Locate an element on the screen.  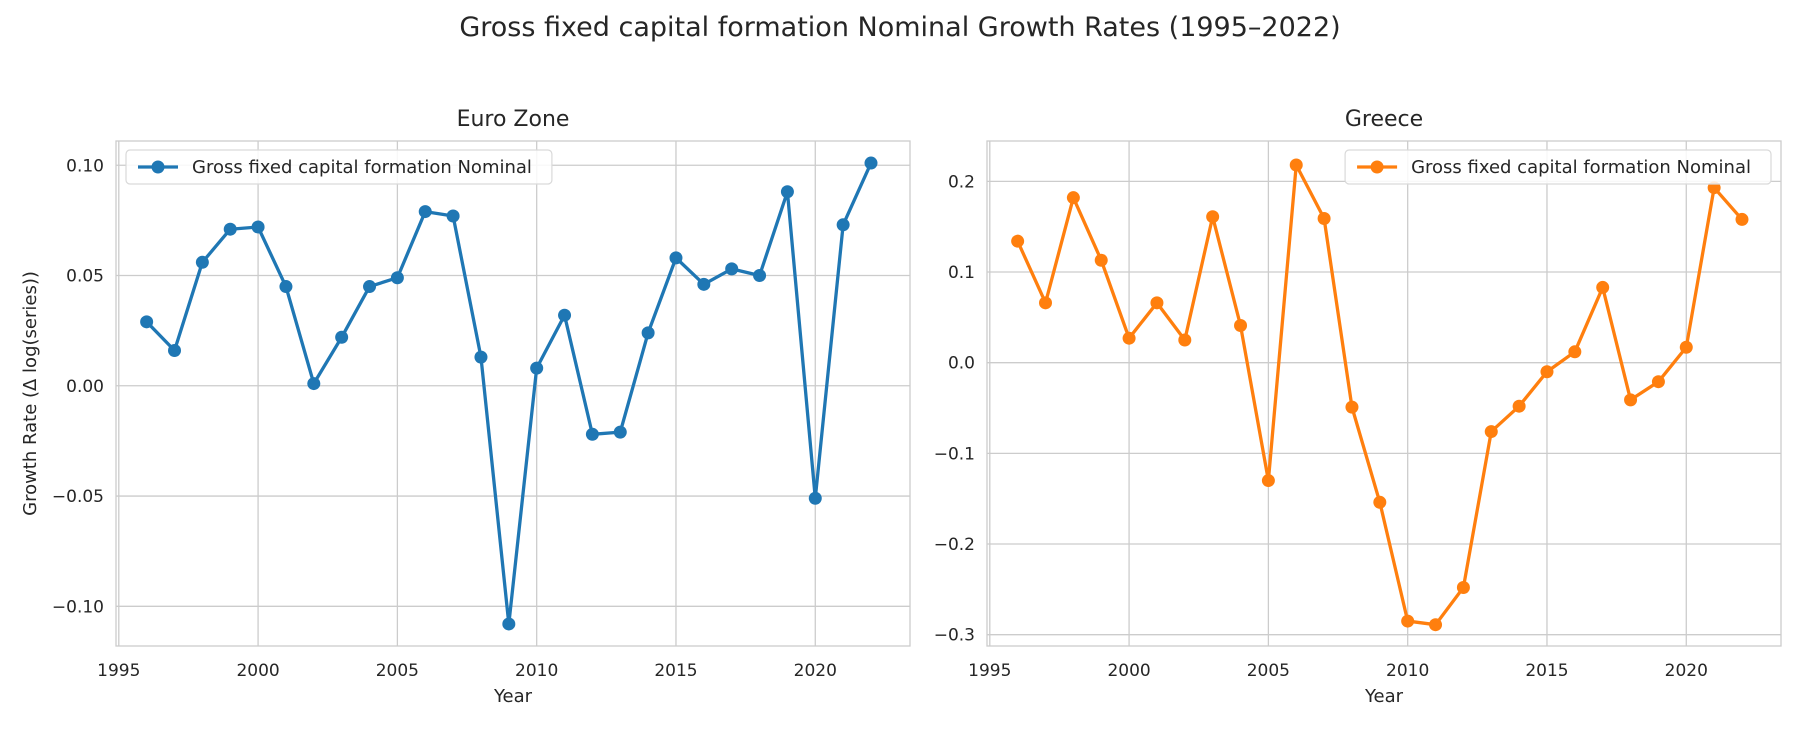
y-tick-label: −0.05 is located at coordinates (78, 497).